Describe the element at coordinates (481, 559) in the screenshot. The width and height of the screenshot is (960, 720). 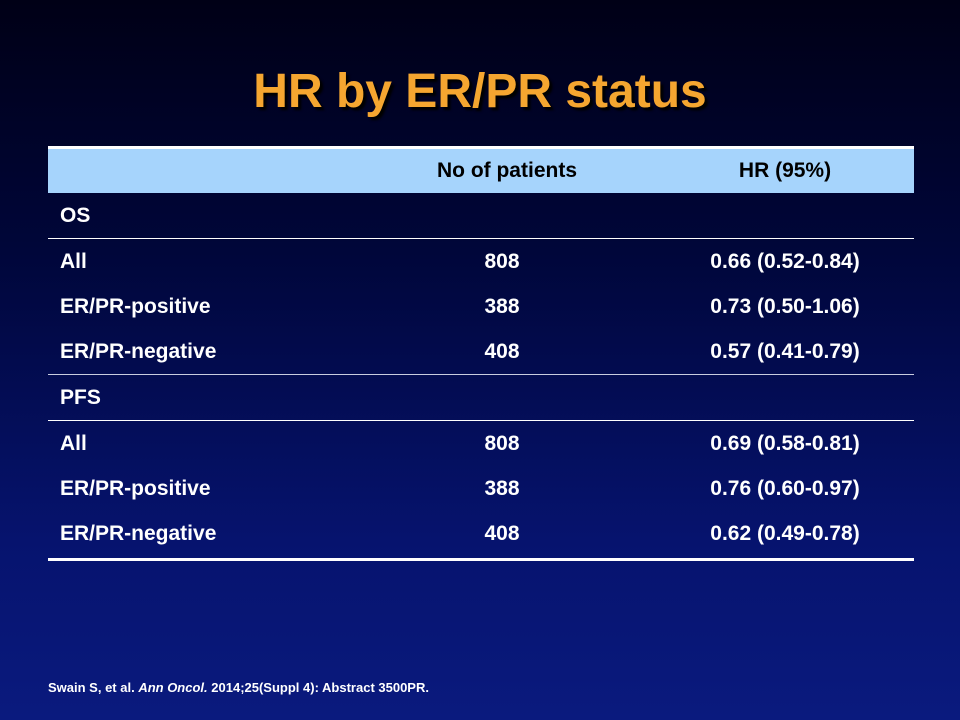
I see `table-bottom-rule` at that location.